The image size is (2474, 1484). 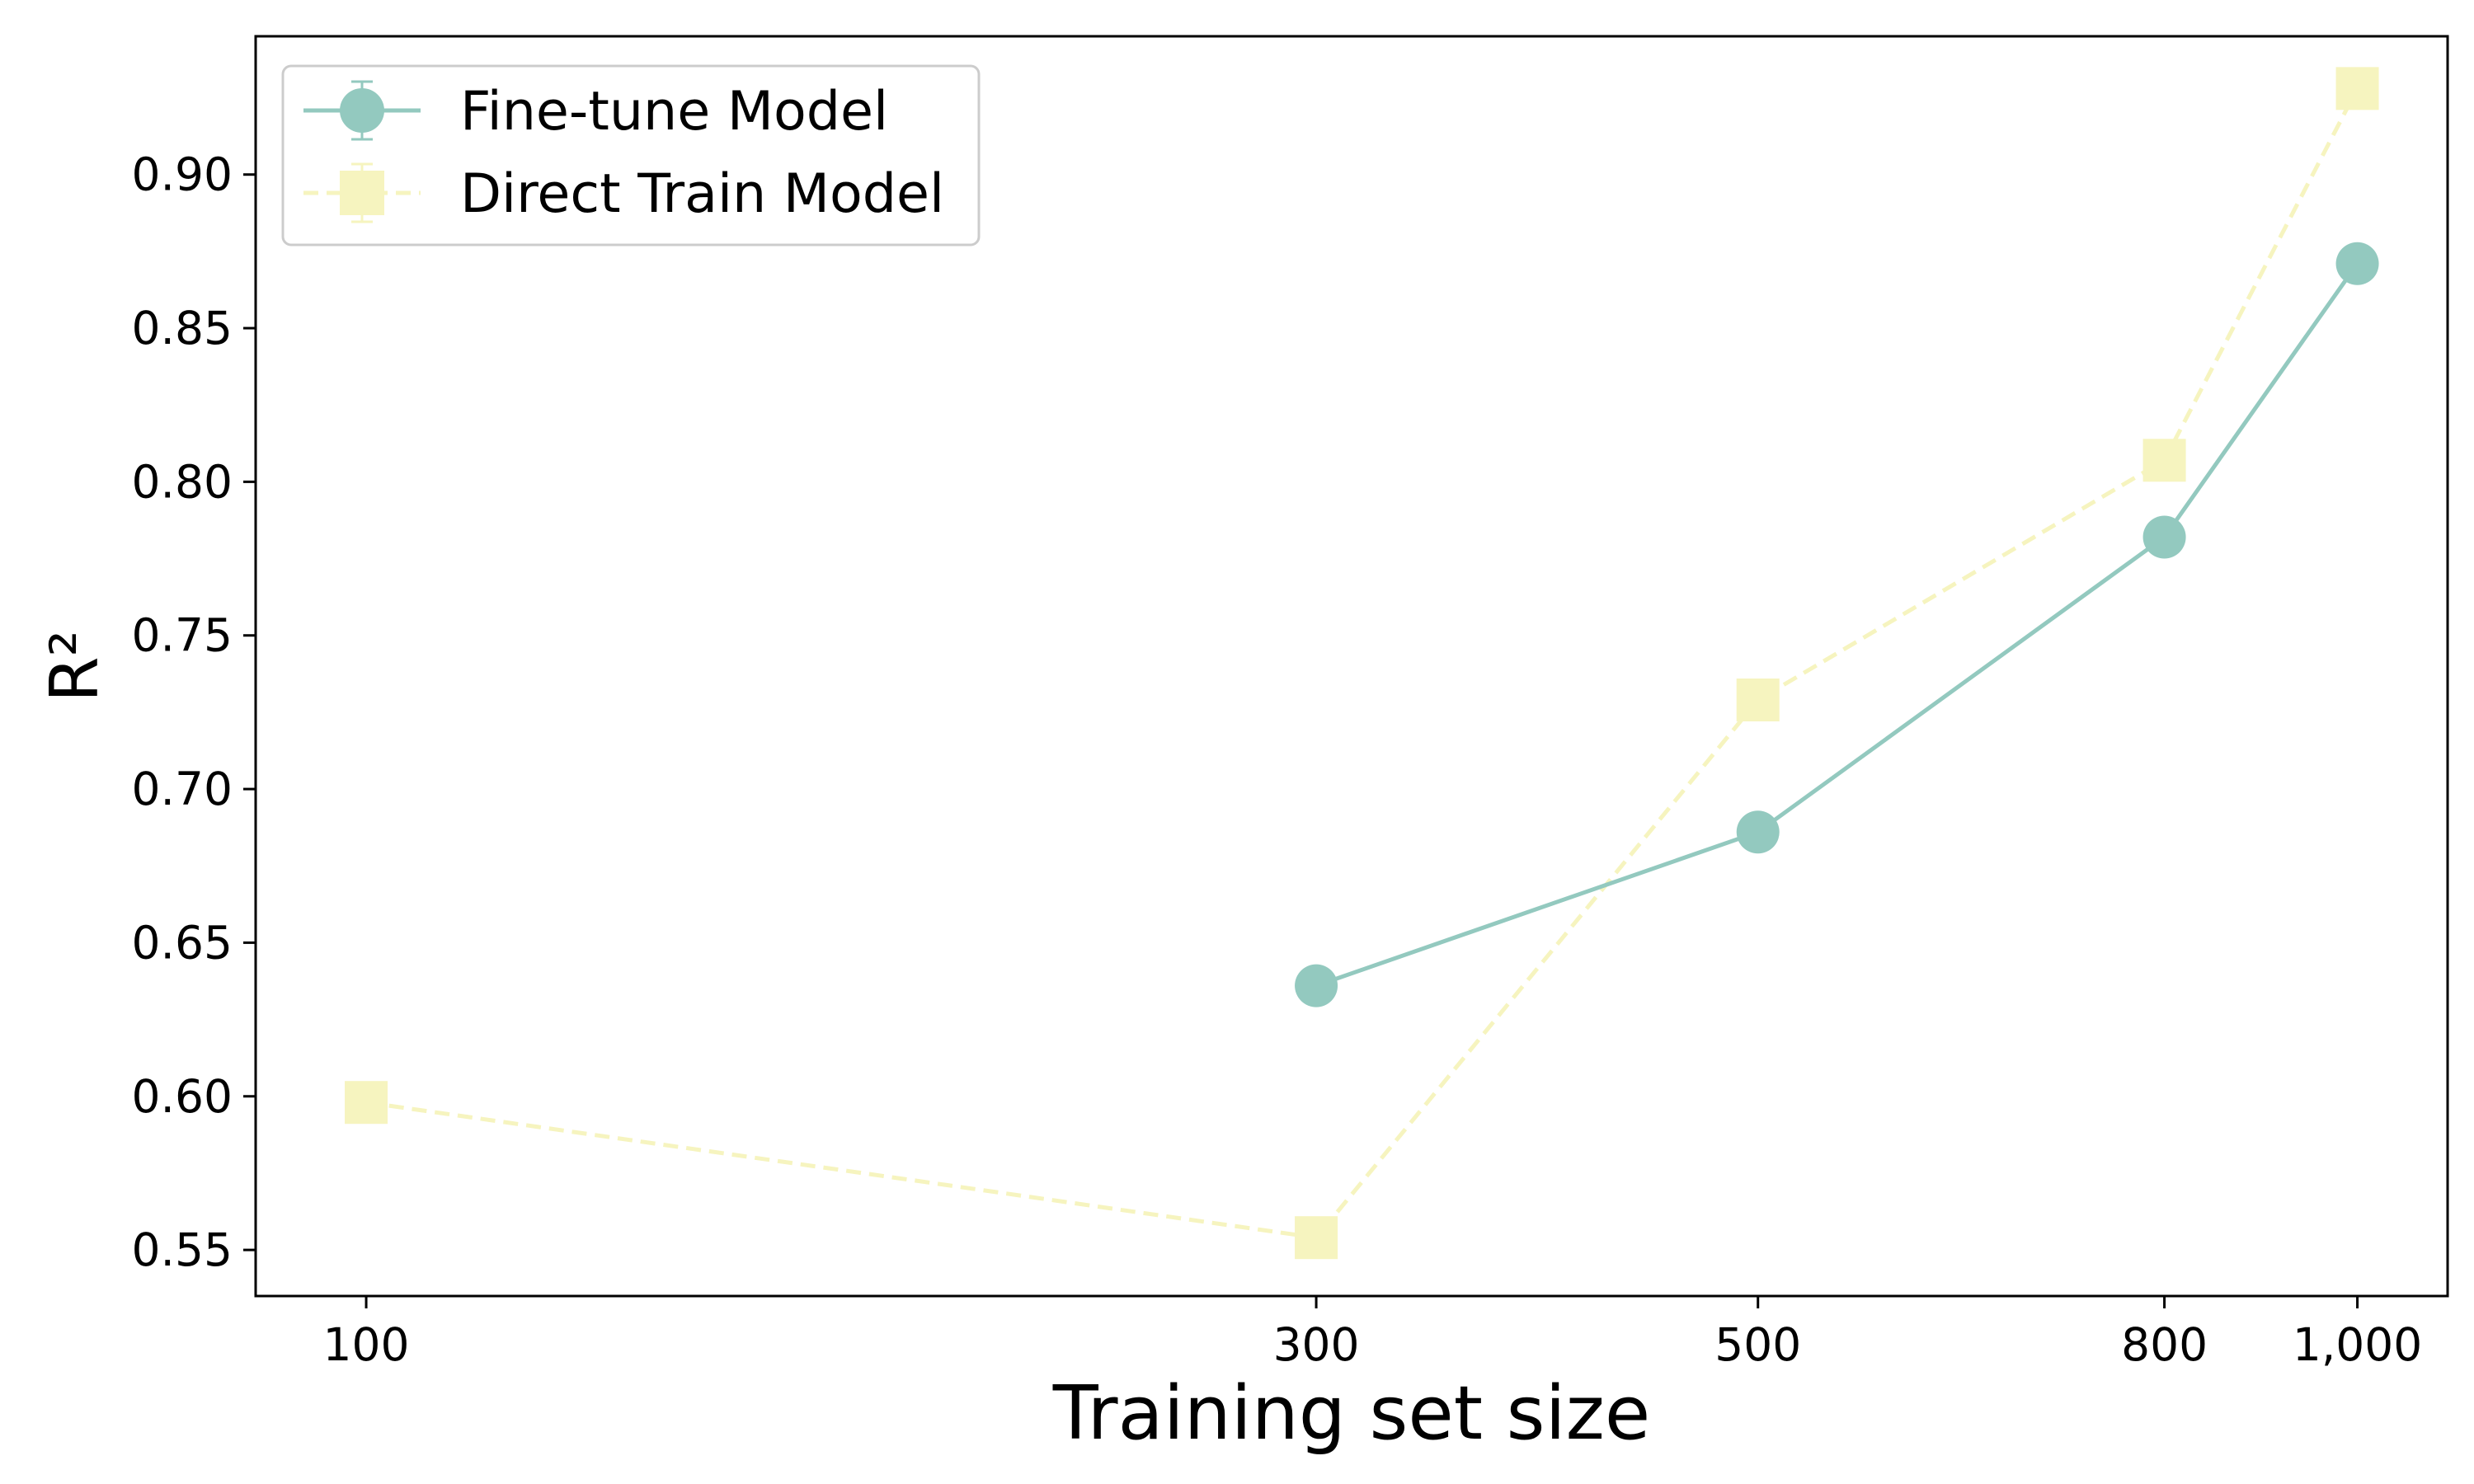 I want to click on x-tick-label: 1,000, so click(x=2357, y=1344).